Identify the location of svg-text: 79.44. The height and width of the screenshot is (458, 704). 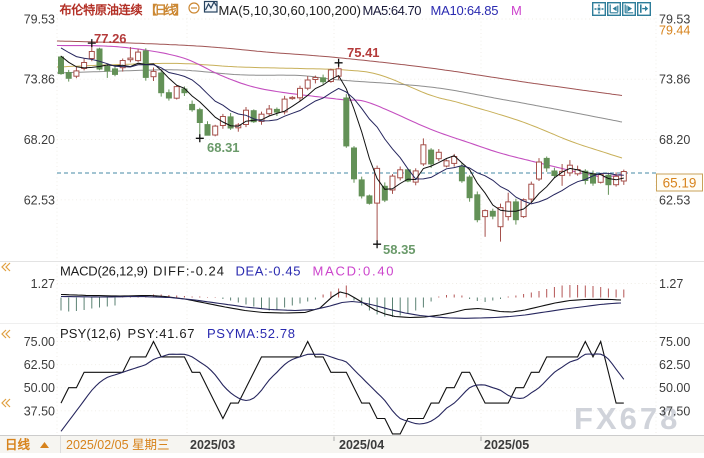
(674, 31).